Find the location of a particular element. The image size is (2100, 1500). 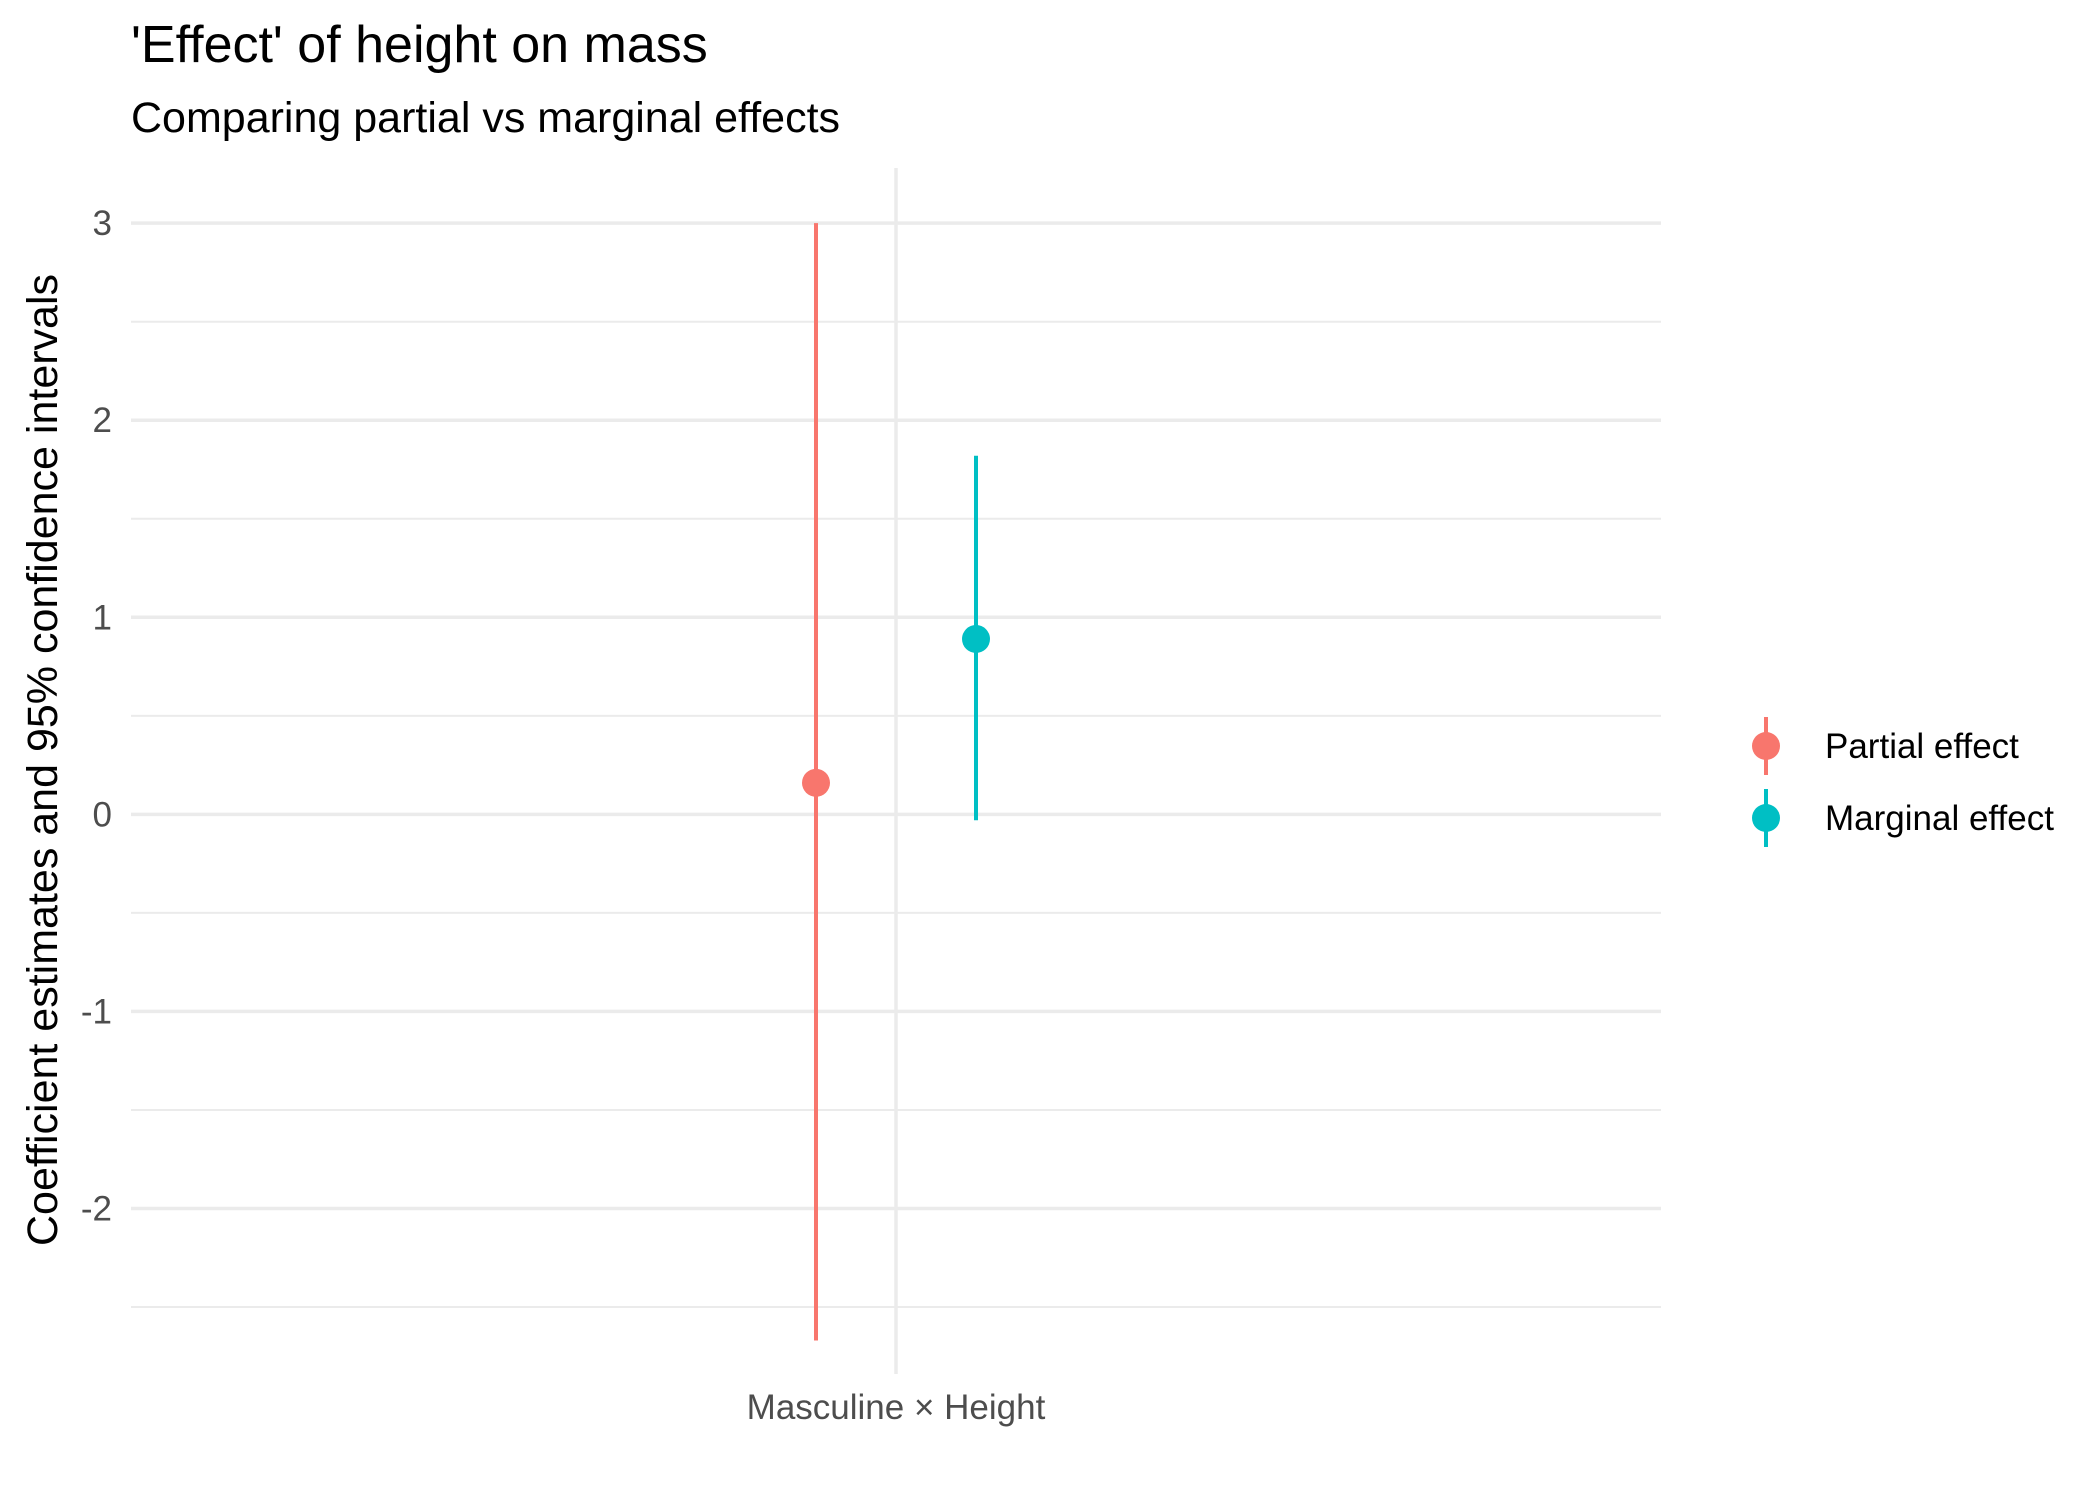

legend-label-partial-effect: Partial effect is located at coordinates (1922, 746).